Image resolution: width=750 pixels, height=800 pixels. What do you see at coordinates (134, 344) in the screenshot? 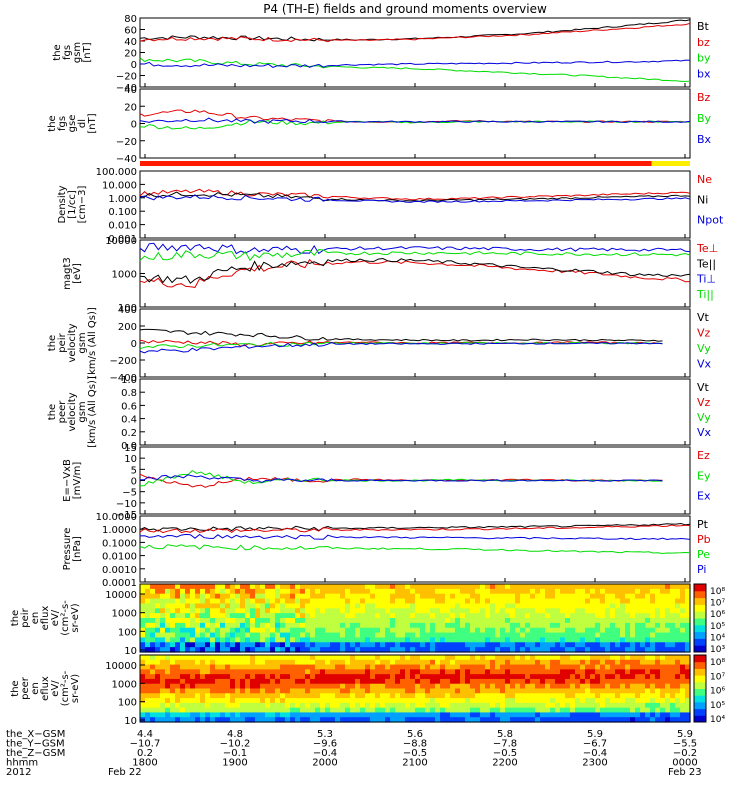
I see `y-tick-label: 0` at bounding box center [134, 344].